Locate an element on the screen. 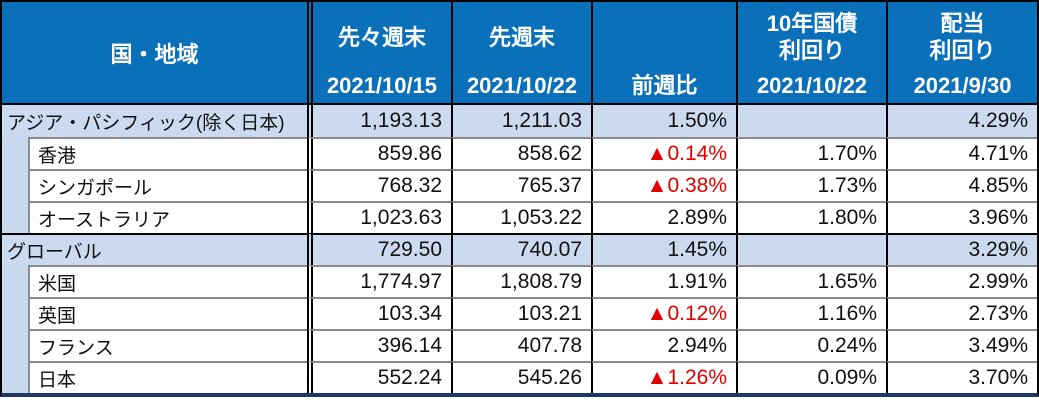 Image resolution: width=1039 pixels, height=403 pixels. header-col-week-before-last: 先々週末 2021/10/15 is located at coordinates (379, 52).